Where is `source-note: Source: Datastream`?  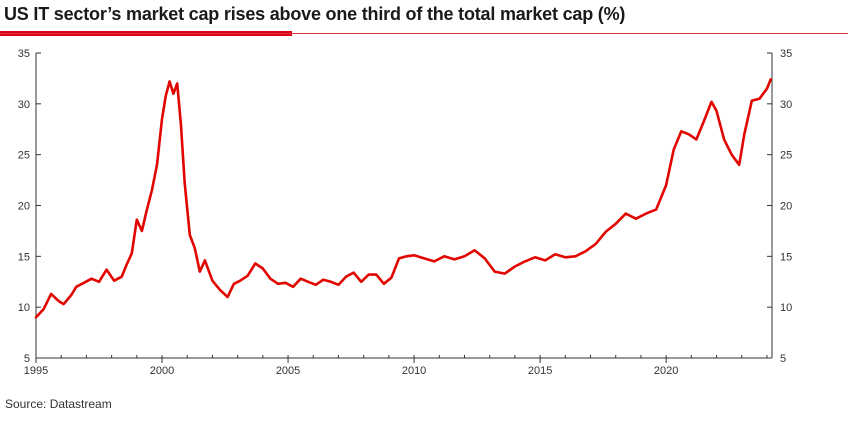 source-note: Source: Datastream is located at coordinates (58, 404).